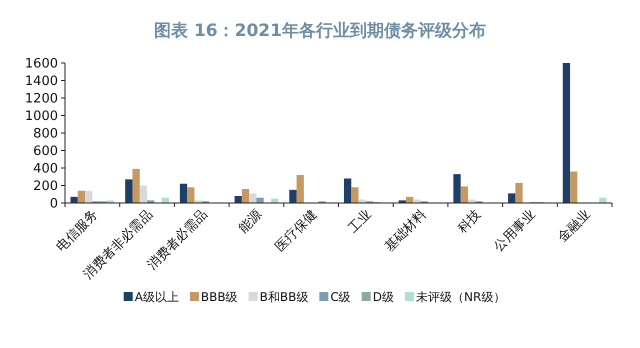  Describe the element at coordinates (406, 231) in the screenshot. I see `x-tick-label: 基础材料` at that location.